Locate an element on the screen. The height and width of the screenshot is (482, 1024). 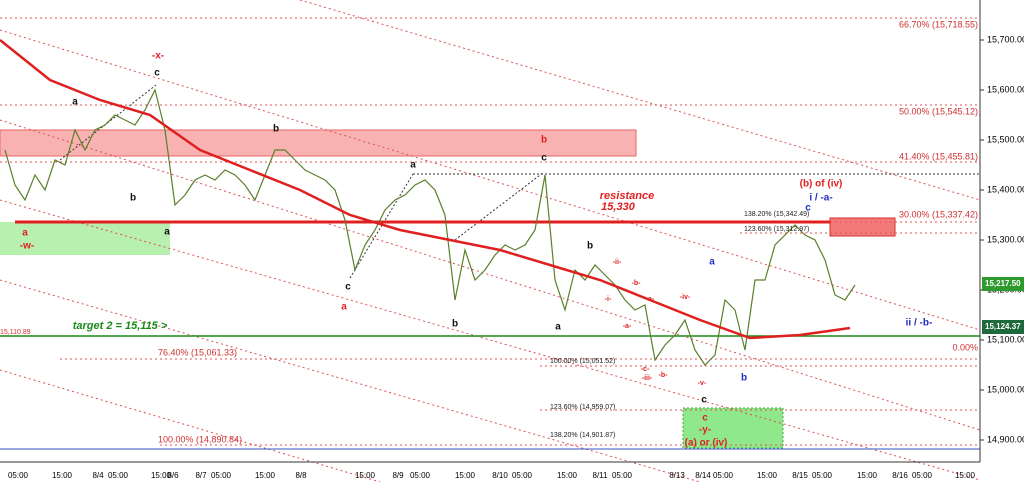
fib-label: 100.00% (14,890.84) is located at coordinates (200, 439).